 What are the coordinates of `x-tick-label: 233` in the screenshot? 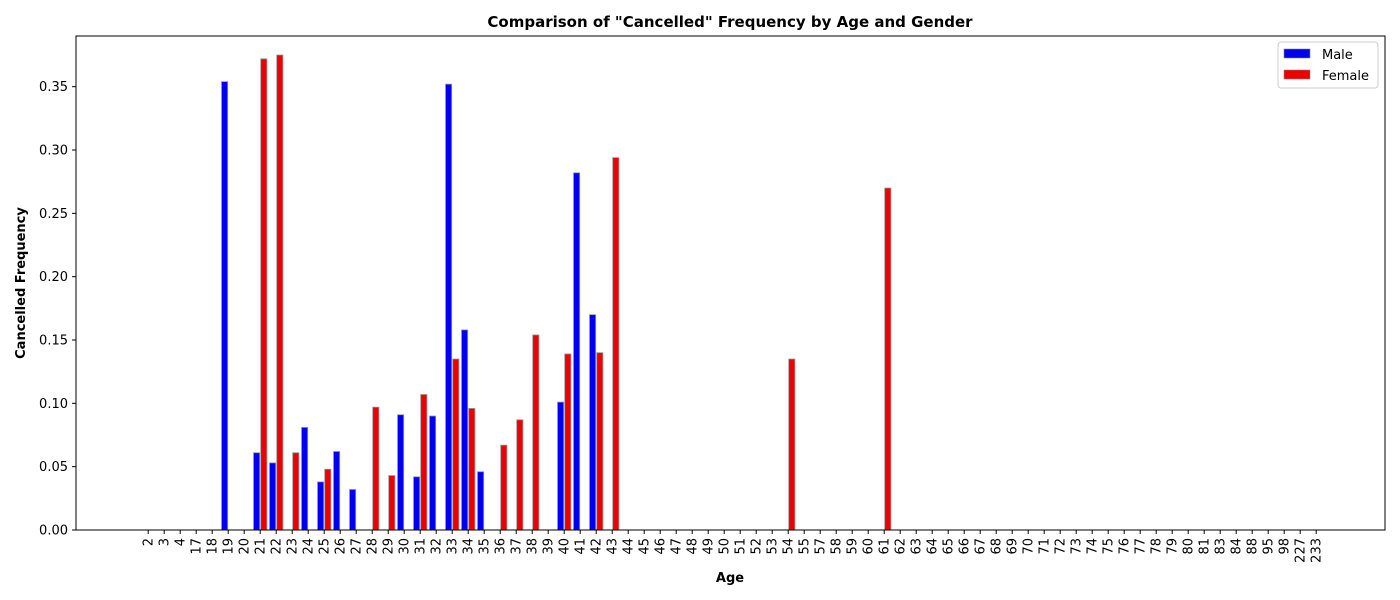 It's located at (1317, 550).